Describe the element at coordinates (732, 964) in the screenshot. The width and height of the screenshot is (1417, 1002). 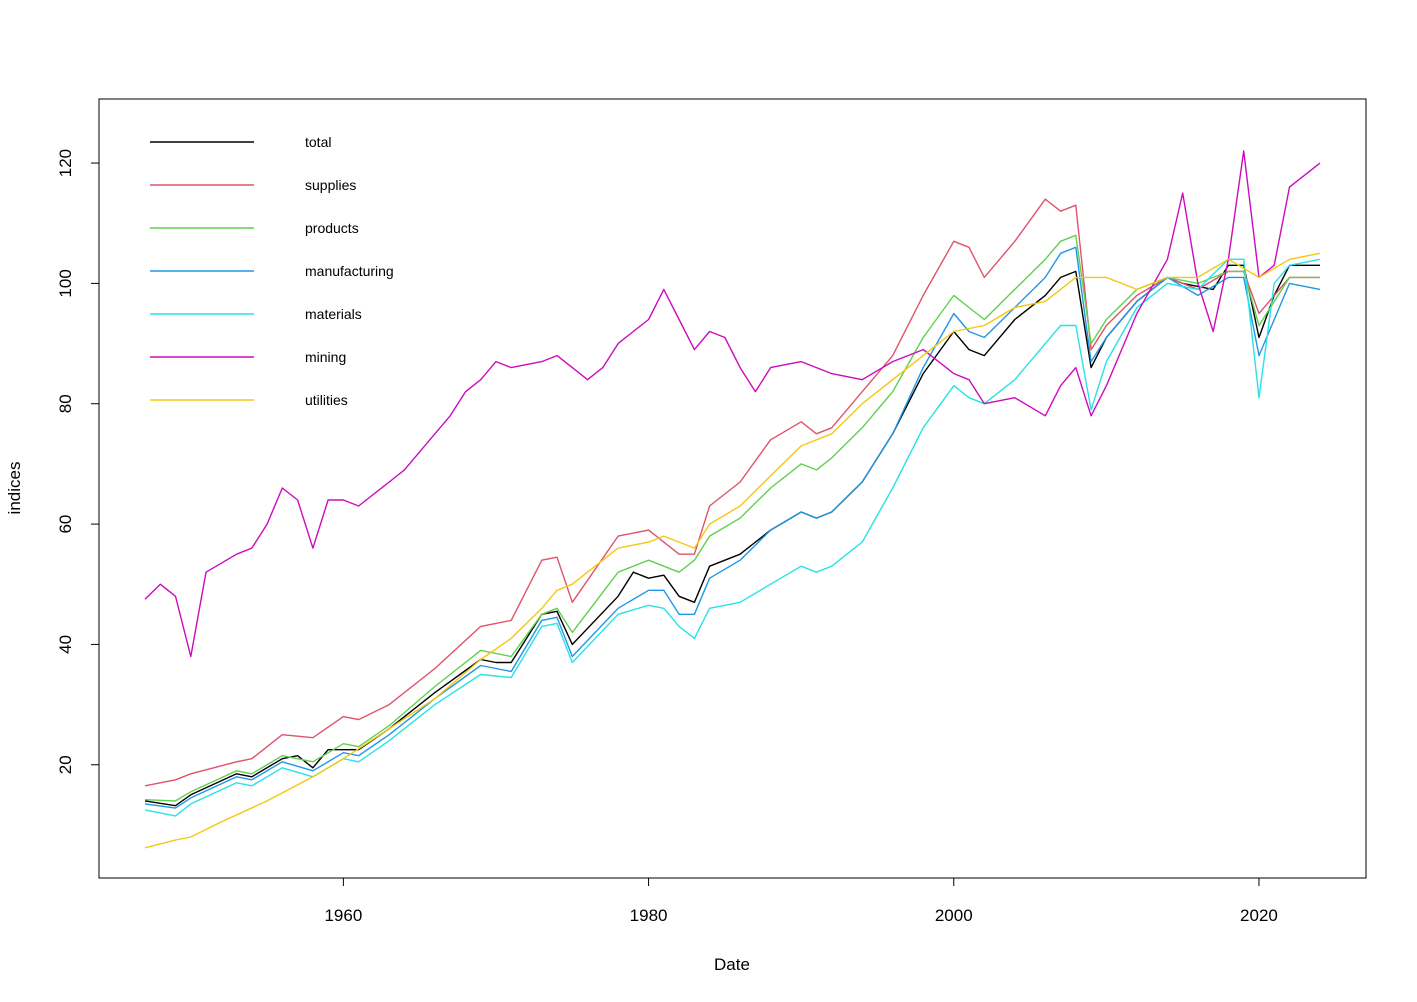
I see `x-axis-label: Date` at that location.